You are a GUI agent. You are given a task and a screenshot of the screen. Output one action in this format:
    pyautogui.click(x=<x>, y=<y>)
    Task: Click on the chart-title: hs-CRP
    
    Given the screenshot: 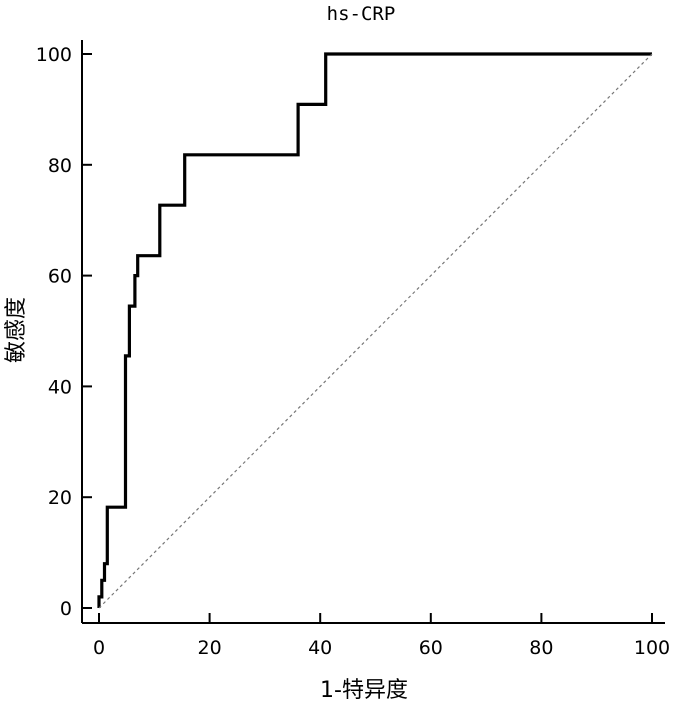 What is the action you would take?
    pyautogui.click(x=361, y=14)
    